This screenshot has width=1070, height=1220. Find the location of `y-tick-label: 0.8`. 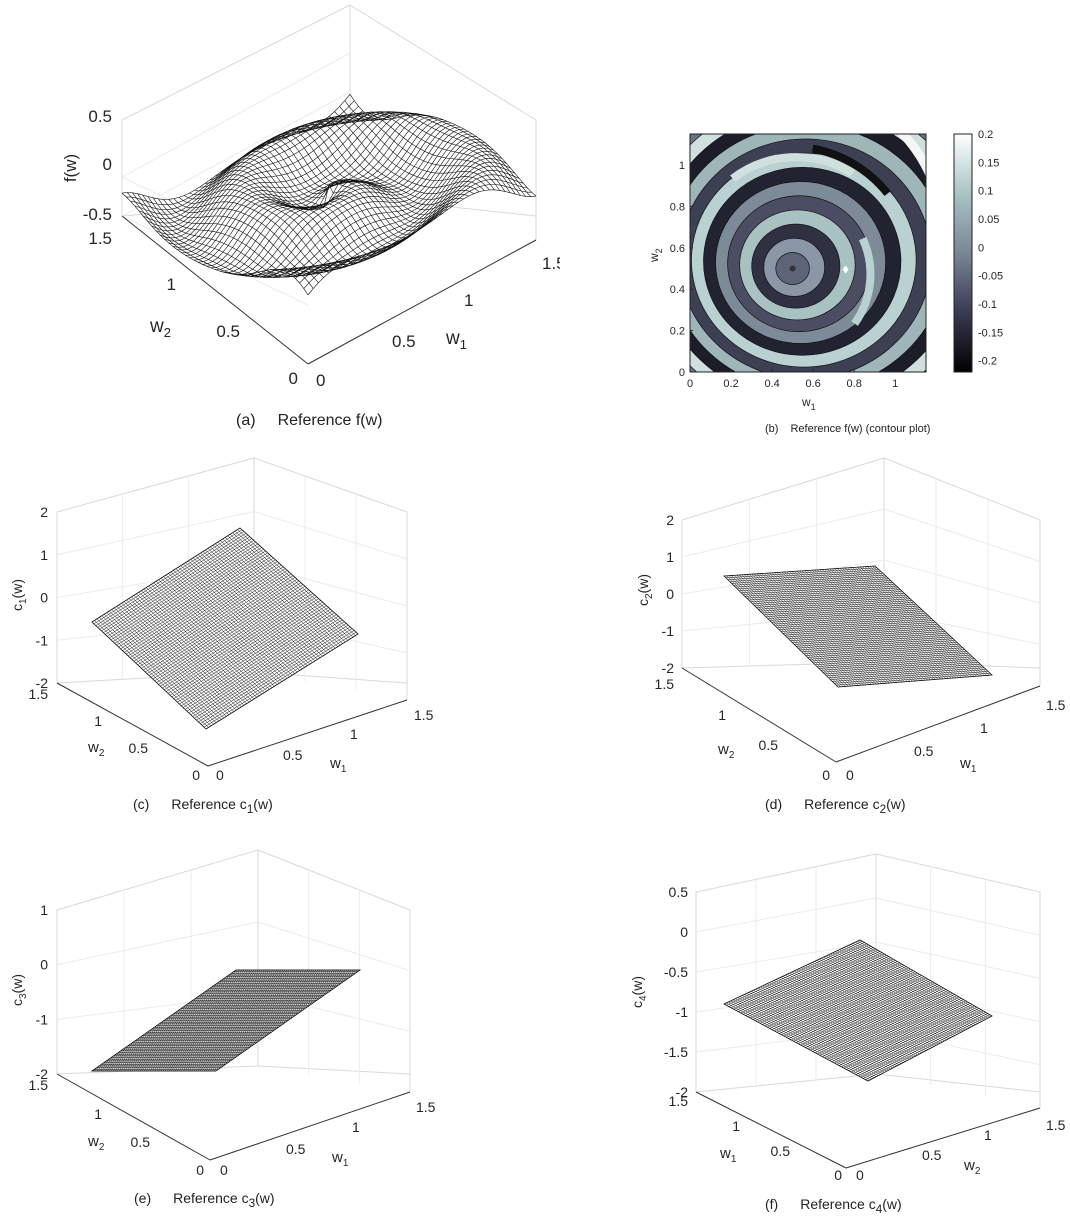

y-tick-label: 0.8 is located at coordinates (677, 207).